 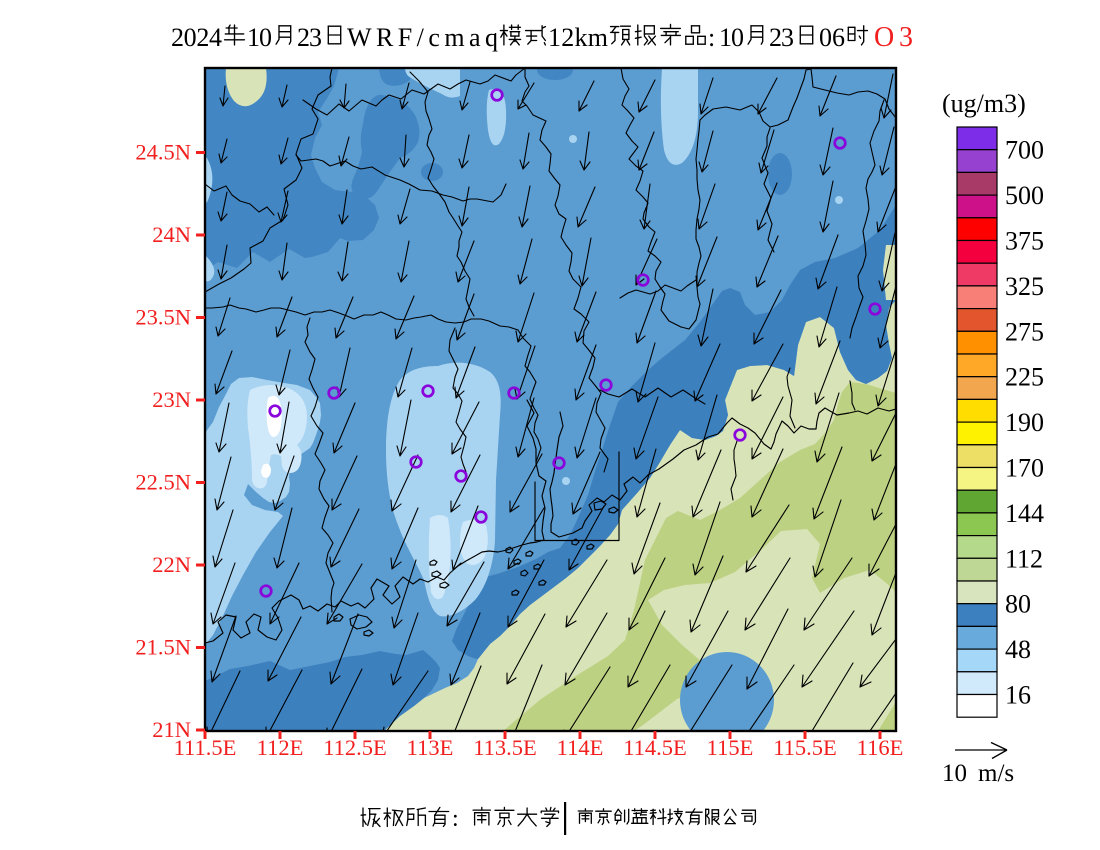 I want to click on svg-text: 23.5N, so click(x=163, y=317).